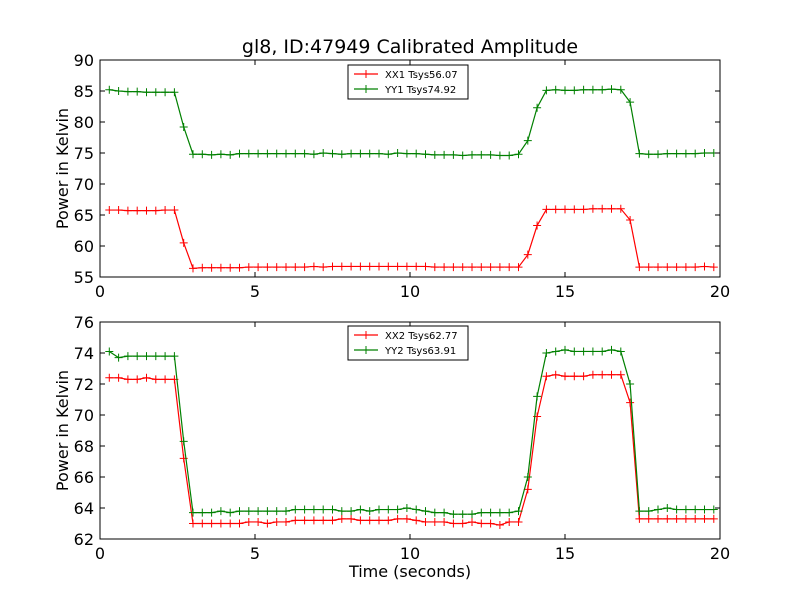 This screenshot has width=800, height=600. I want to click on series-xx1, so click(411, 238).